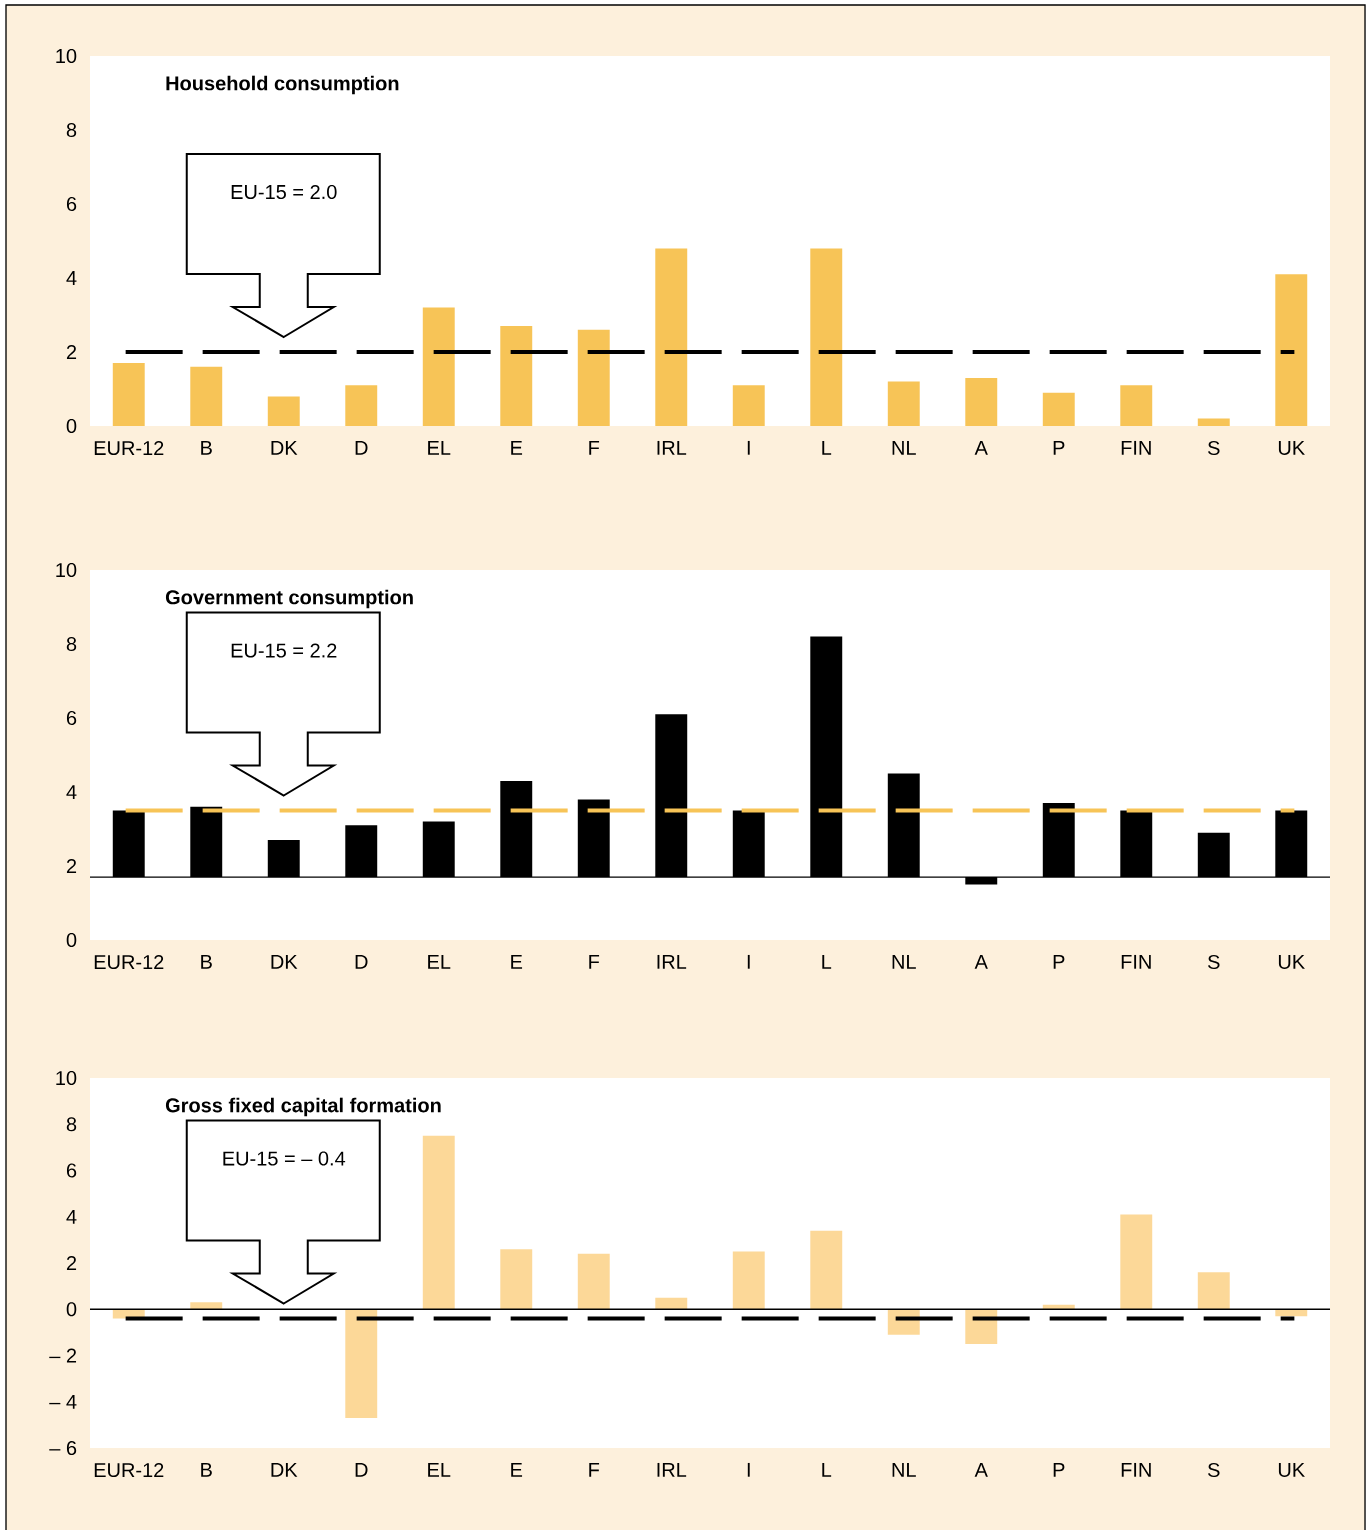  I want to click on y-tick-label: – 4, so click(63, 1401).